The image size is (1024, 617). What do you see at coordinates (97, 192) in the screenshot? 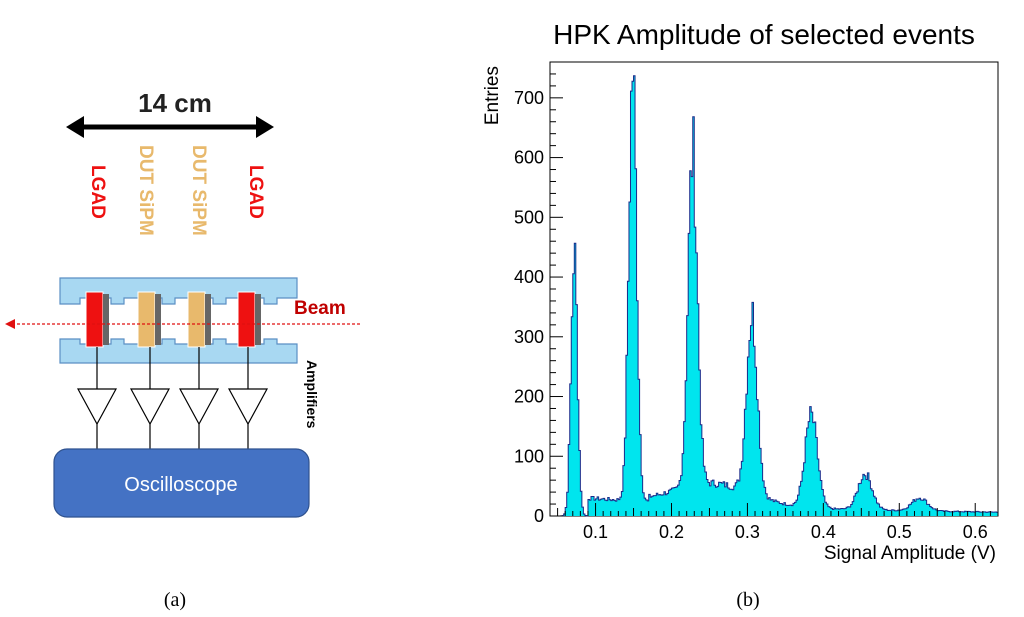
I see `detector-label-1: LGAD` at bounding box center [97, 192].